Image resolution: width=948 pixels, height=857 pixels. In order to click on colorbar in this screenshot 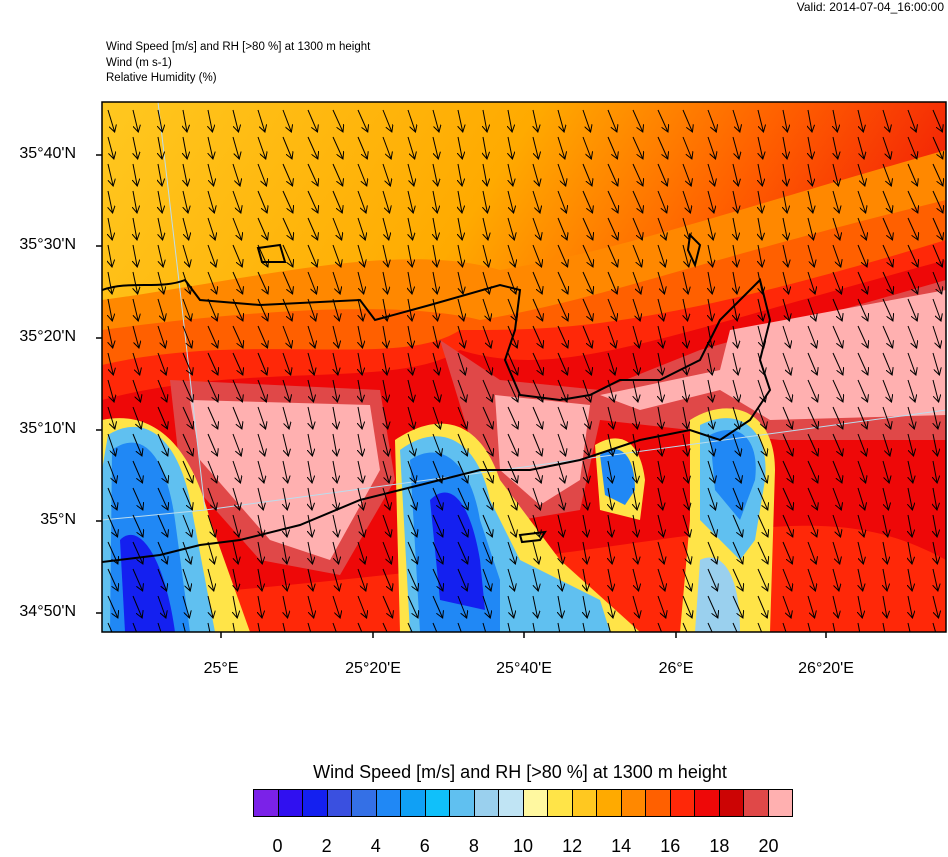, I will do `click(523, 803)`.